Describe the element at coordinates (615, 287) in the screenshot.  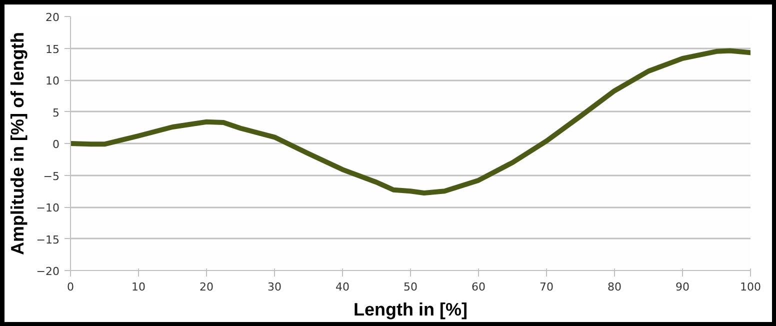
I see `x-tick-label: 80` at that location.